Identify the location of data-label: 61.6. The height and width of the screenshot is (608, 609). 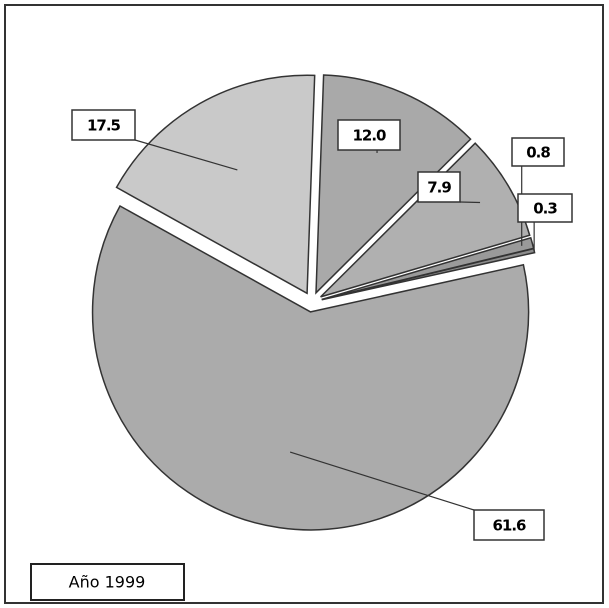
(509, 526).